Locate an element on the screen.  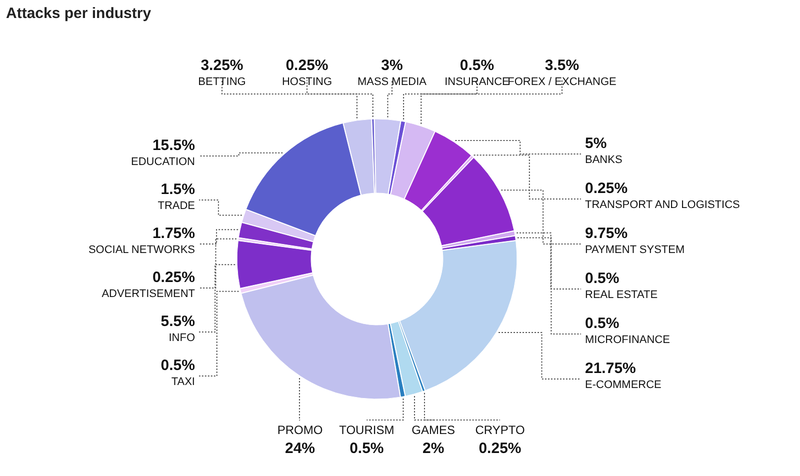
slice-label: PROMO is located at coordinates (300, 430).